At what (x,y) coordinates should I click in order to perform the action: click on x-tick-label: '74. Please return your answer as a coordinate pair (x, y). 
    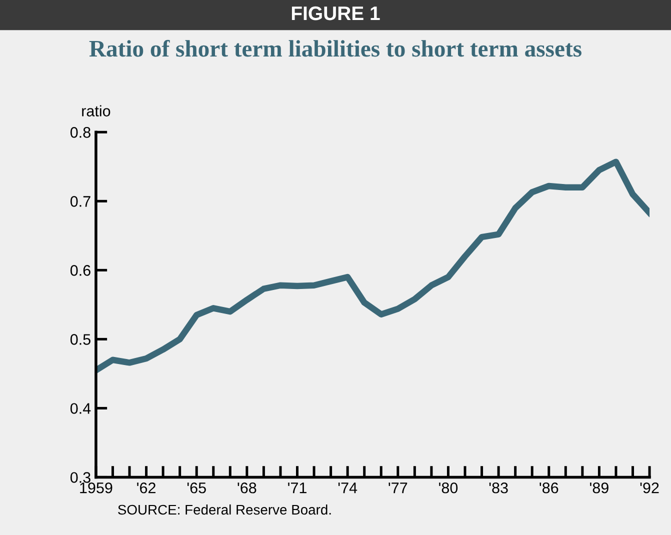
    Looking at the image, I should click on (348, 488).